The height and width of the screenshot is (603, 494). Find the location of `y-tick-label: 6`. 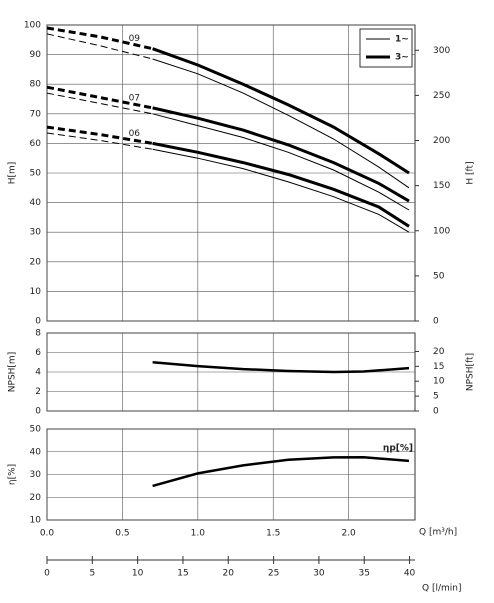

y-tick-label: 6 is located at coordinates (38, 353).